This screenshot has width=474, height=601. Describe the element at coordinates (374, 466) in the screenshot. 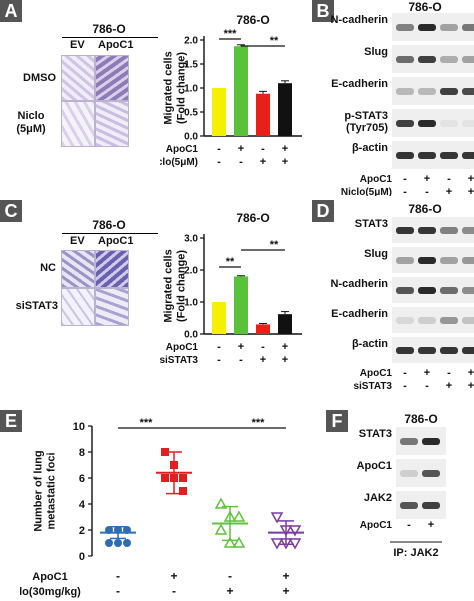

I see `blot-label: ApoC1` at that location.